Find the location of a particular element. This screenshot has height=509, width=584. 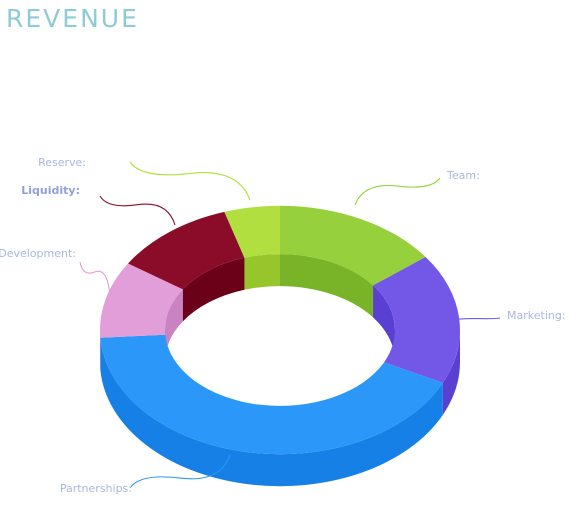

slice-development is located at coordinates (141, 300).